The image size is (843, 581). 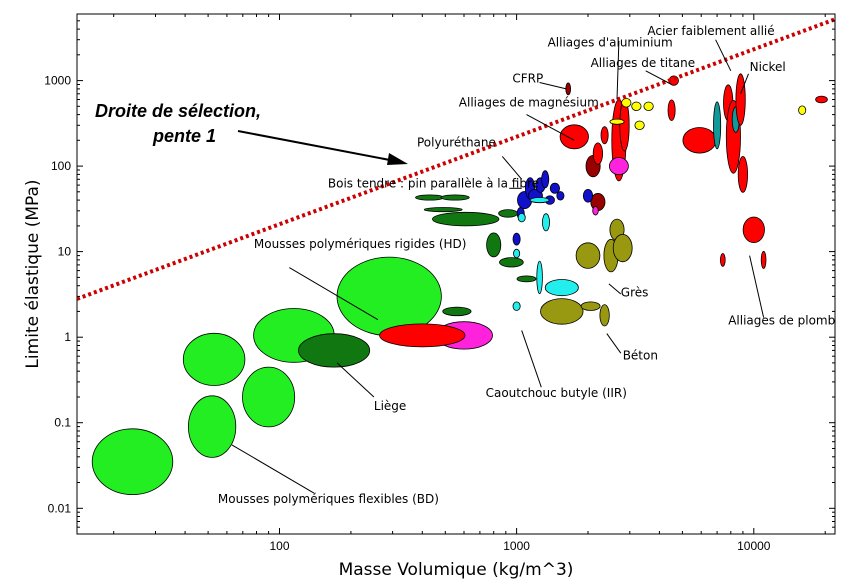 I want to click on y-tick-label-0: 0.01, so click(x=60, y=508).